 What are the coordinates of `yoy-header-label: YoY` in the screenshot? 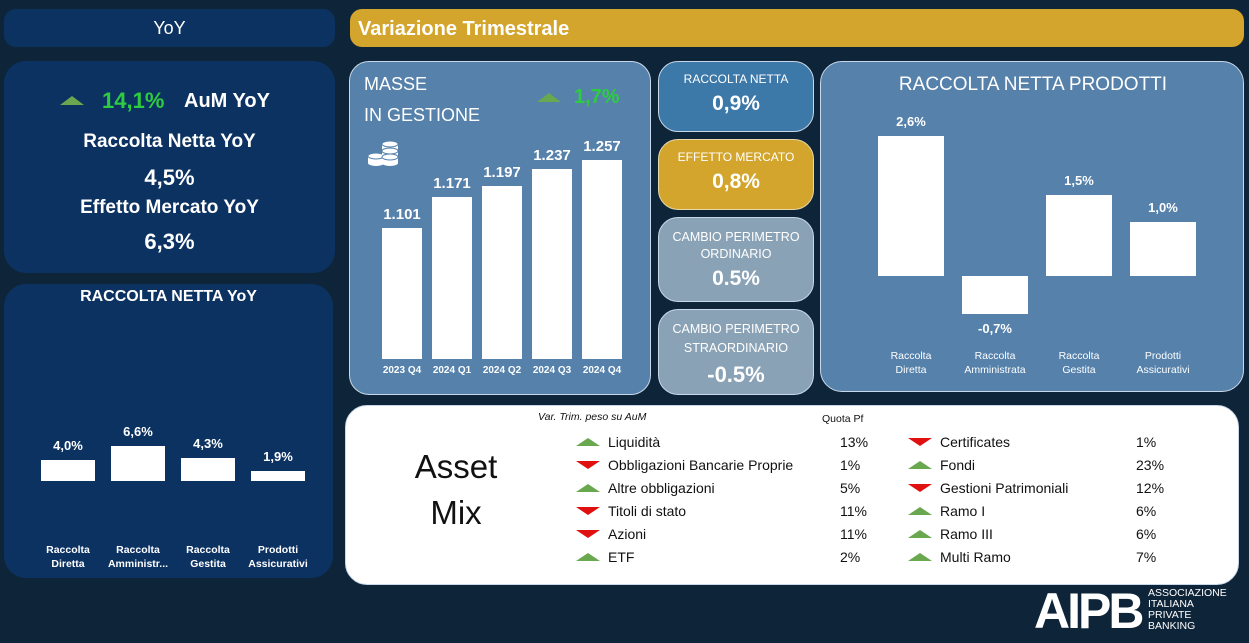 It's located at (169, 28).